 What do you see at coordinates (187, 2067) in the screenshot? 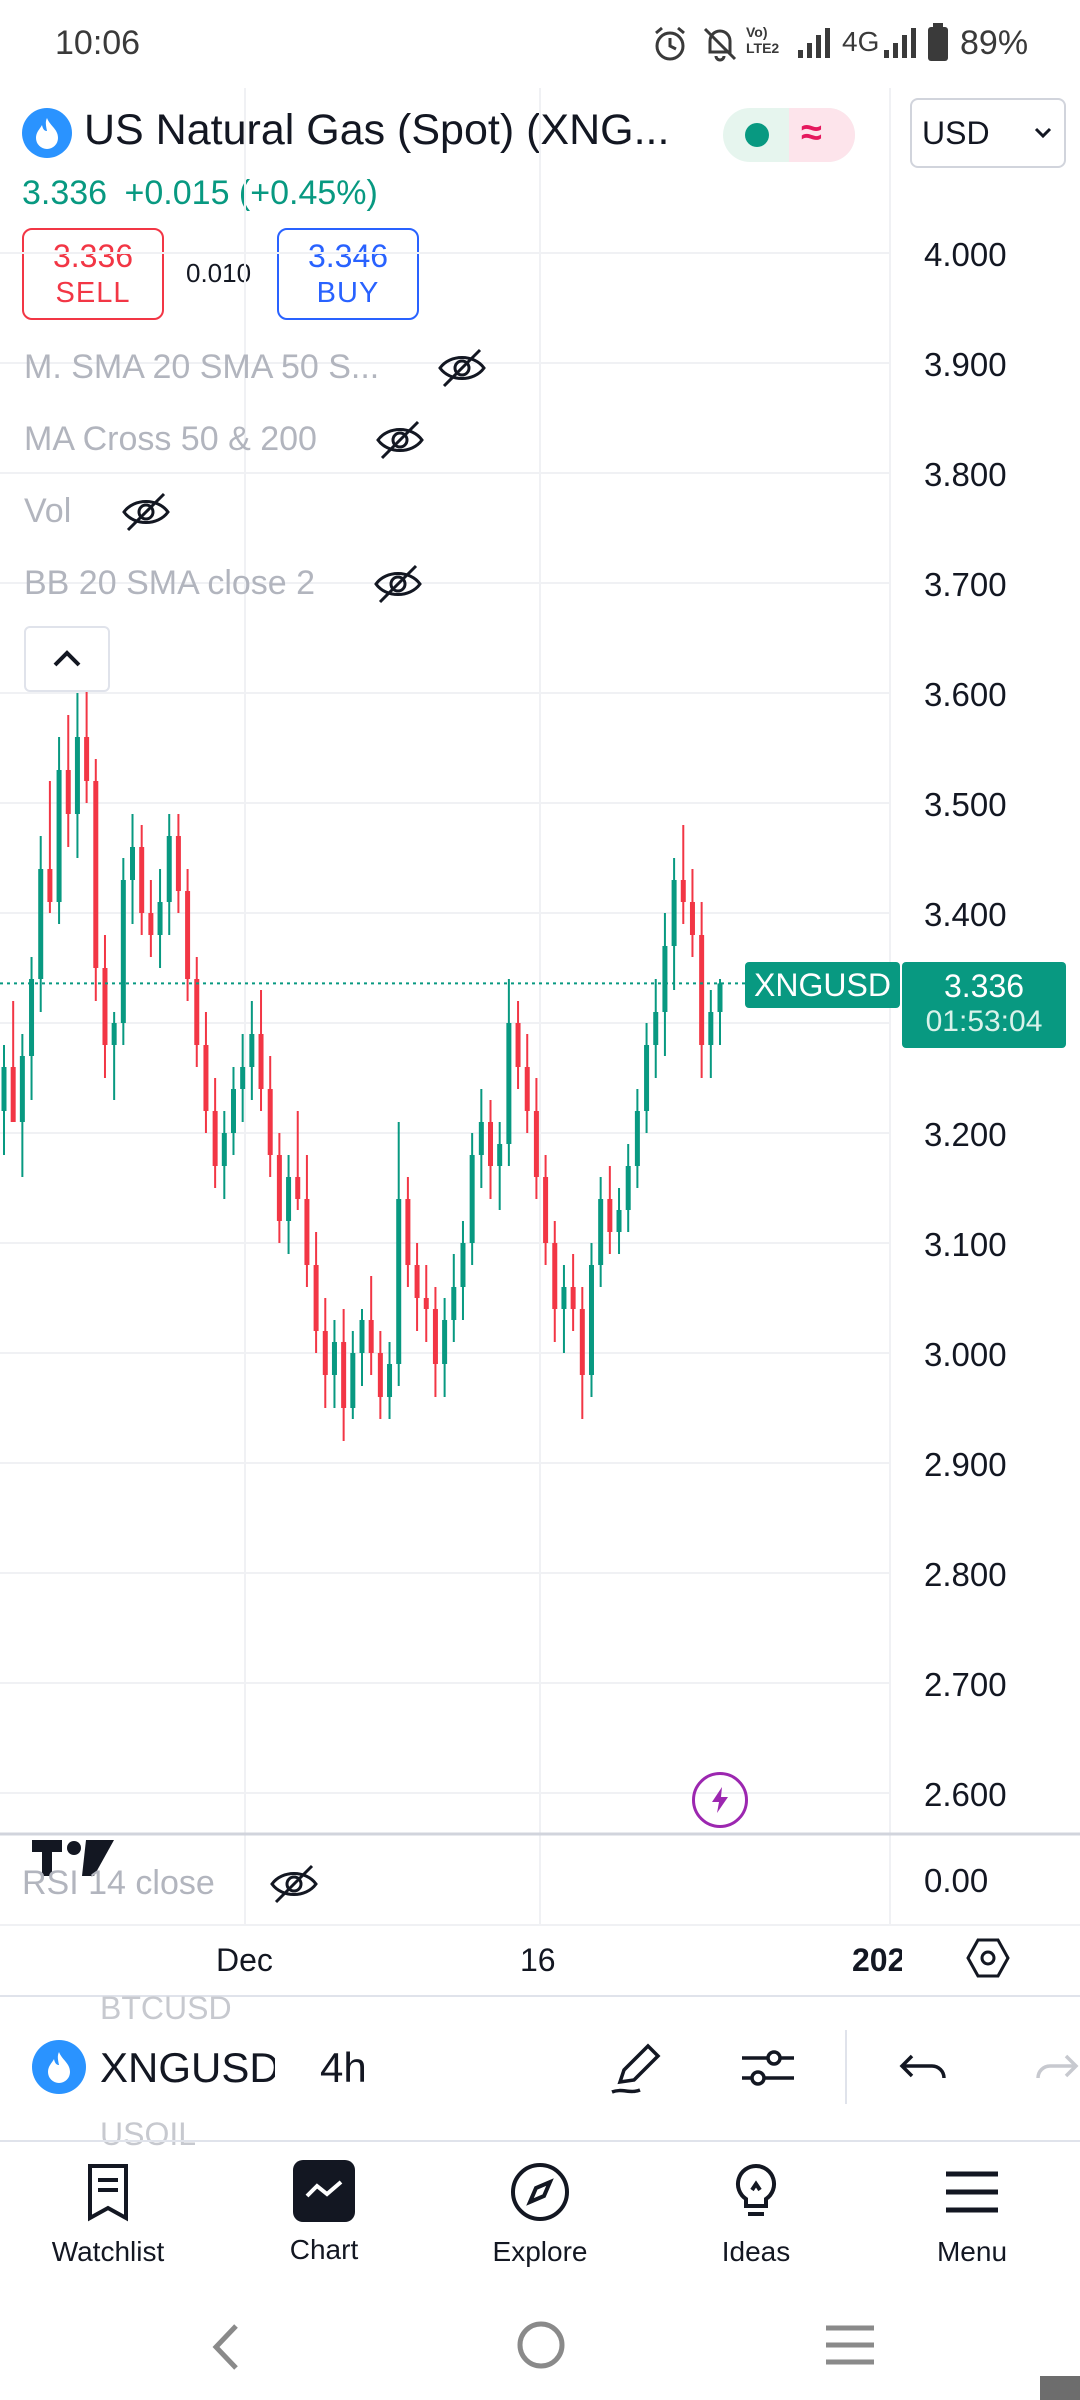
I see `toolbar-symbol: XNGUSD` at bounding box center [187, 2067].